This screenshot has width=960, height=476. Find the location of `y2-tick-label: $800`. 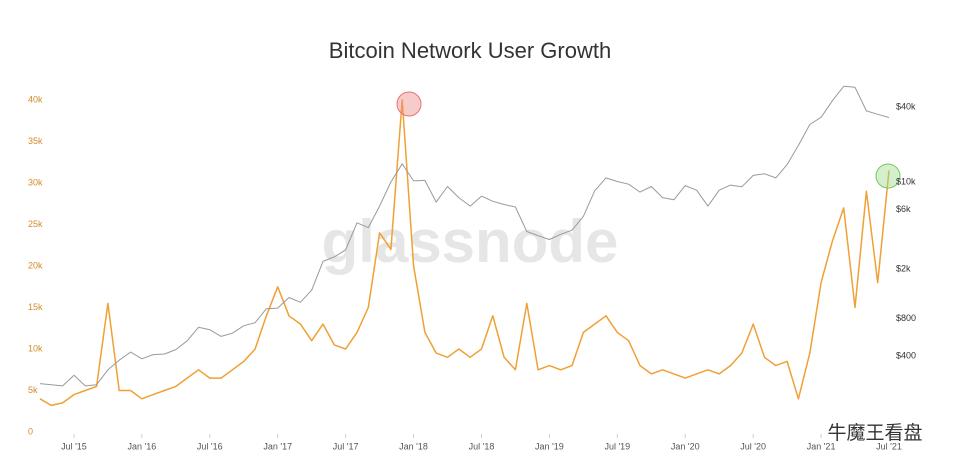

y2-tick-label: $800 is located at coordinates (906, 318).